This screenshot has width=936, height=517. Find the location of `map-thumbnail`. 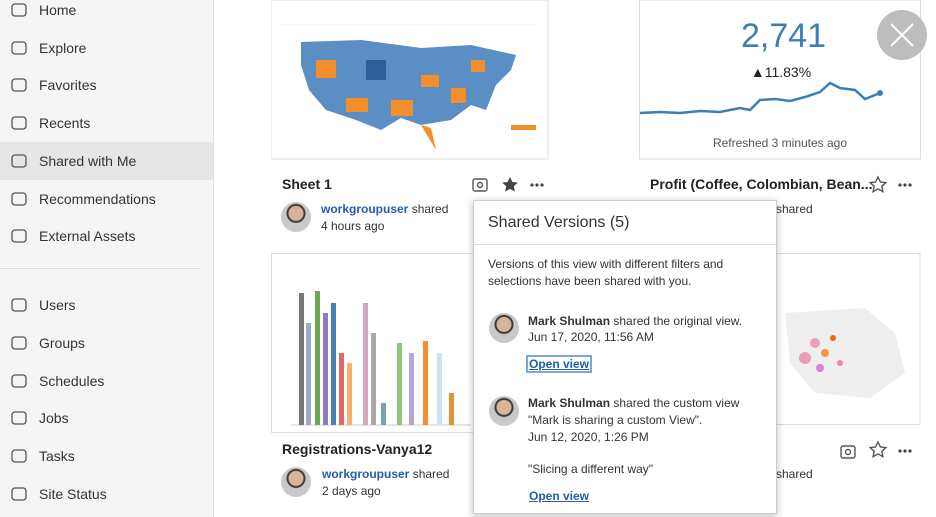

map-thumbnail is located at coordinates (410, 80).